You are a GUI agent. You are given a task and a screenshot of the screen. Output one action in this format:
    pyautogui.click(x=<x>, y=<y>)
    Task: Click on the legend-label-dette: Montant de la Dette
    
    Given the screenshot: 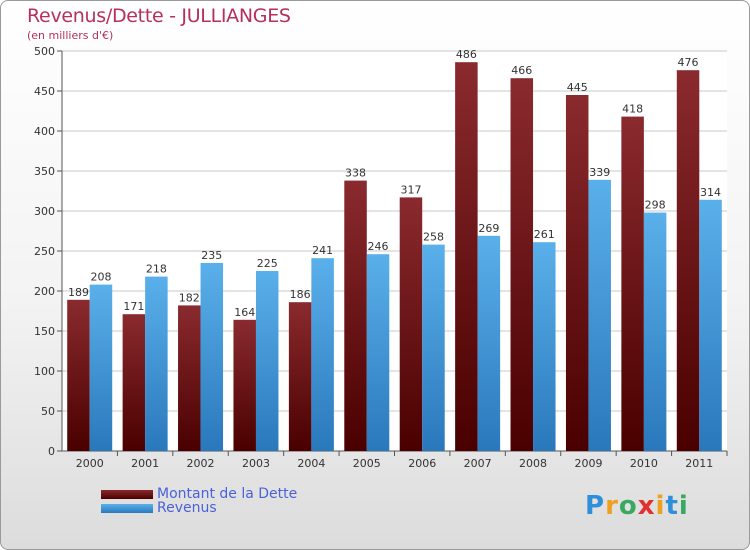 What is the action you would take?
    pyautogui.click(x=227, y=494)
    